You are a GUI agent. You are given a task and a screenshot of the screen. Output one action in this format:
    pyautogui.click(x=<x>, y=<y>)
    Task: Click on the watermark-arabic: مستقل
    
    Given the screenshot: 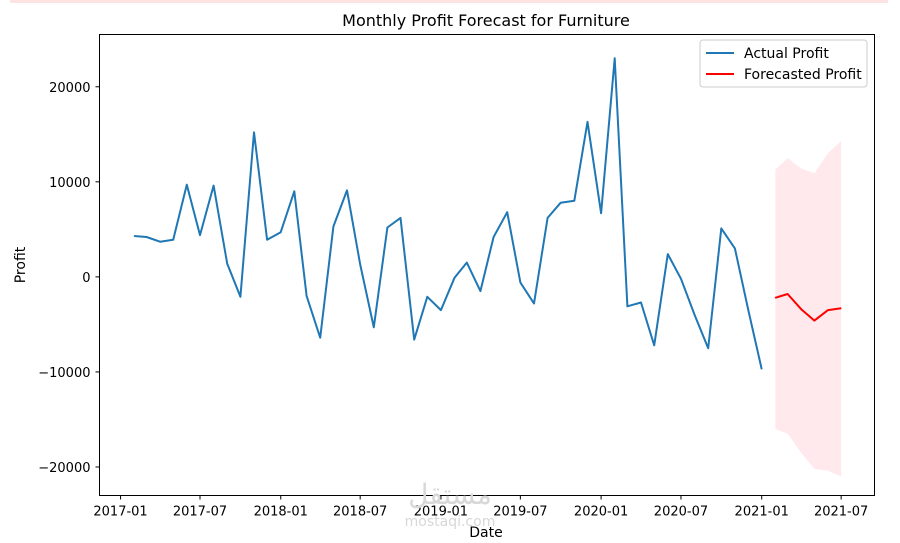 What is the action you would take?
    pyautogui.click(x=450, y=495)
    